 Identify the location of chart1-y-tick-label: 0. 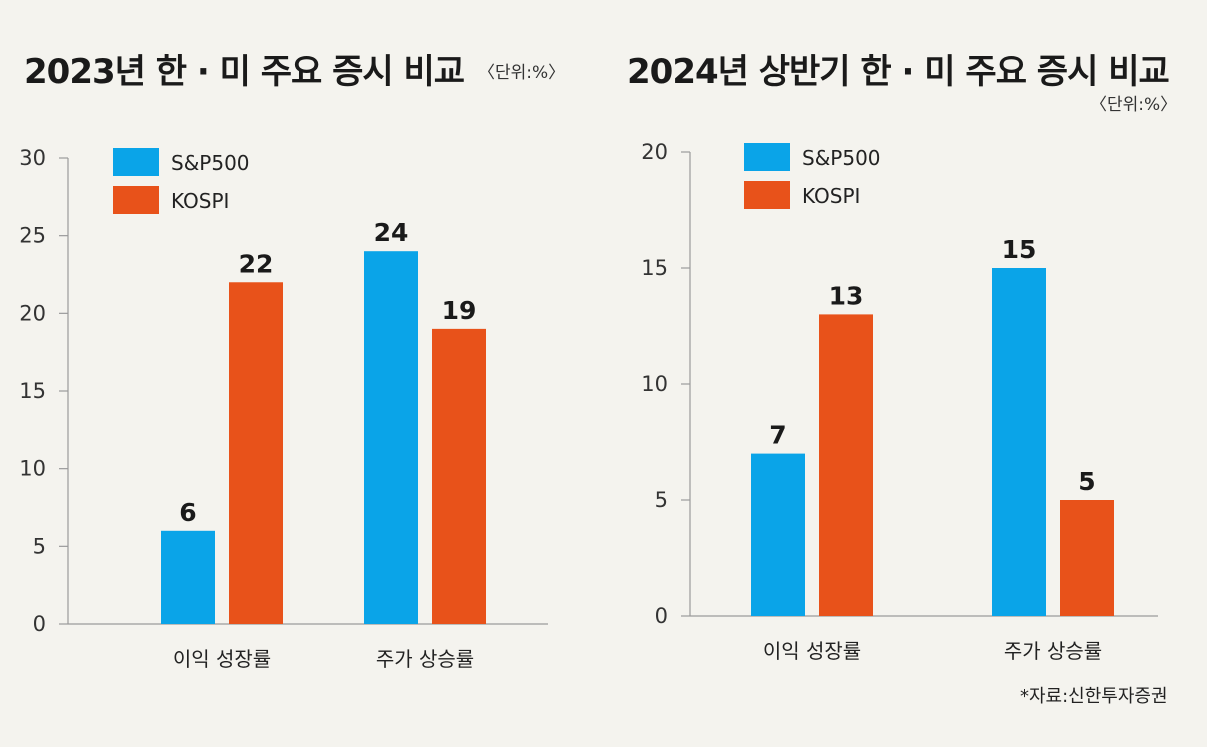
(39, 624).